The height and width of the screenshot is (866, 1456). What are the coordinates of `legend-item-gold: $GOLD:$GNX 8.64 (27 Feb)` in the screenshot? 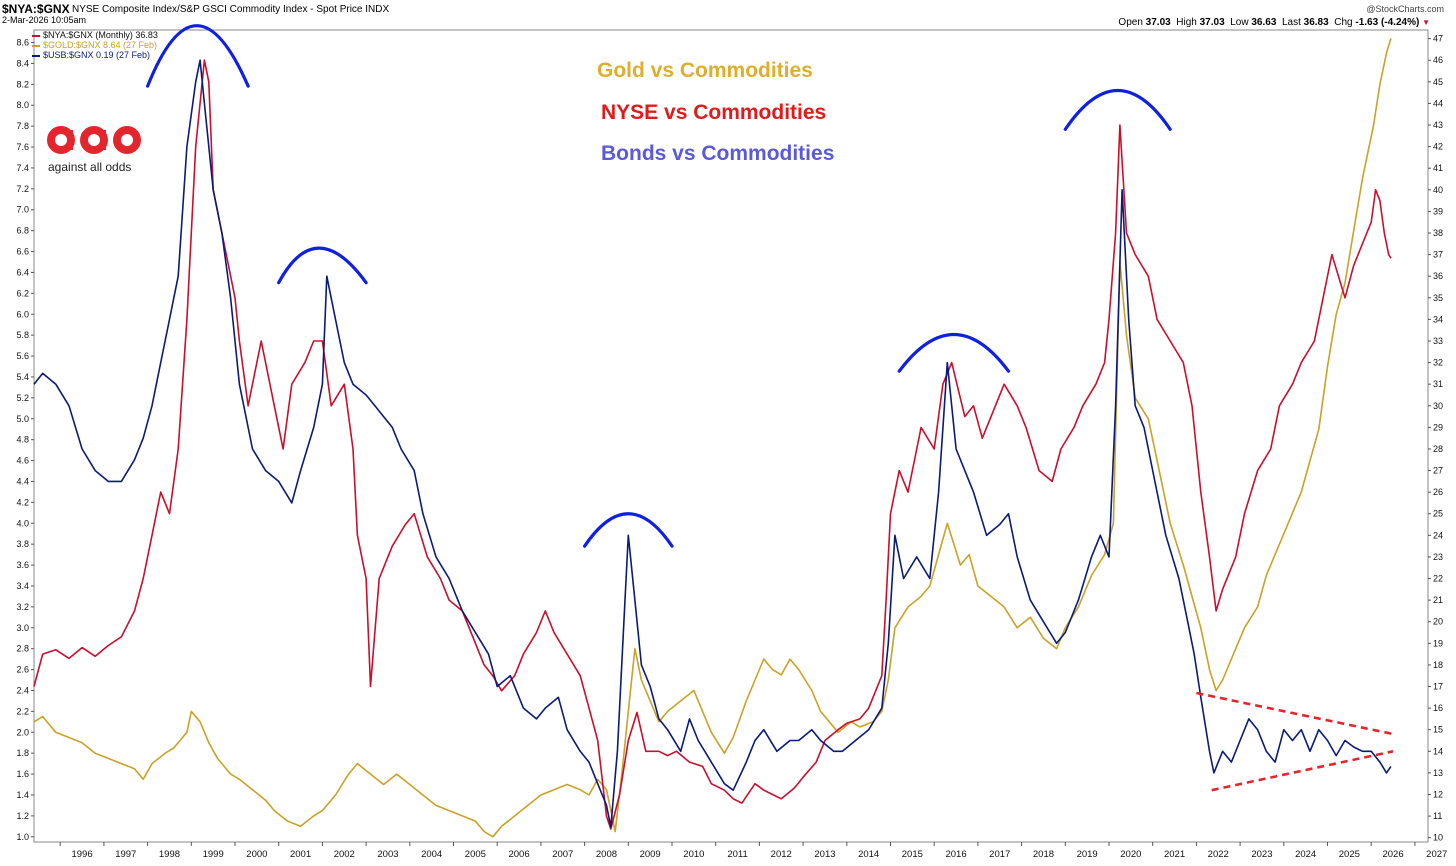 It's located at (94, 45).